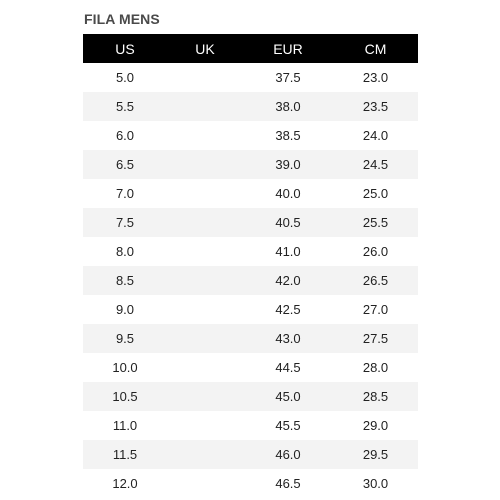  Describe the element at coordinates (288, 77) in the screenshot. I see `cell-eur: 37.5` at that location.